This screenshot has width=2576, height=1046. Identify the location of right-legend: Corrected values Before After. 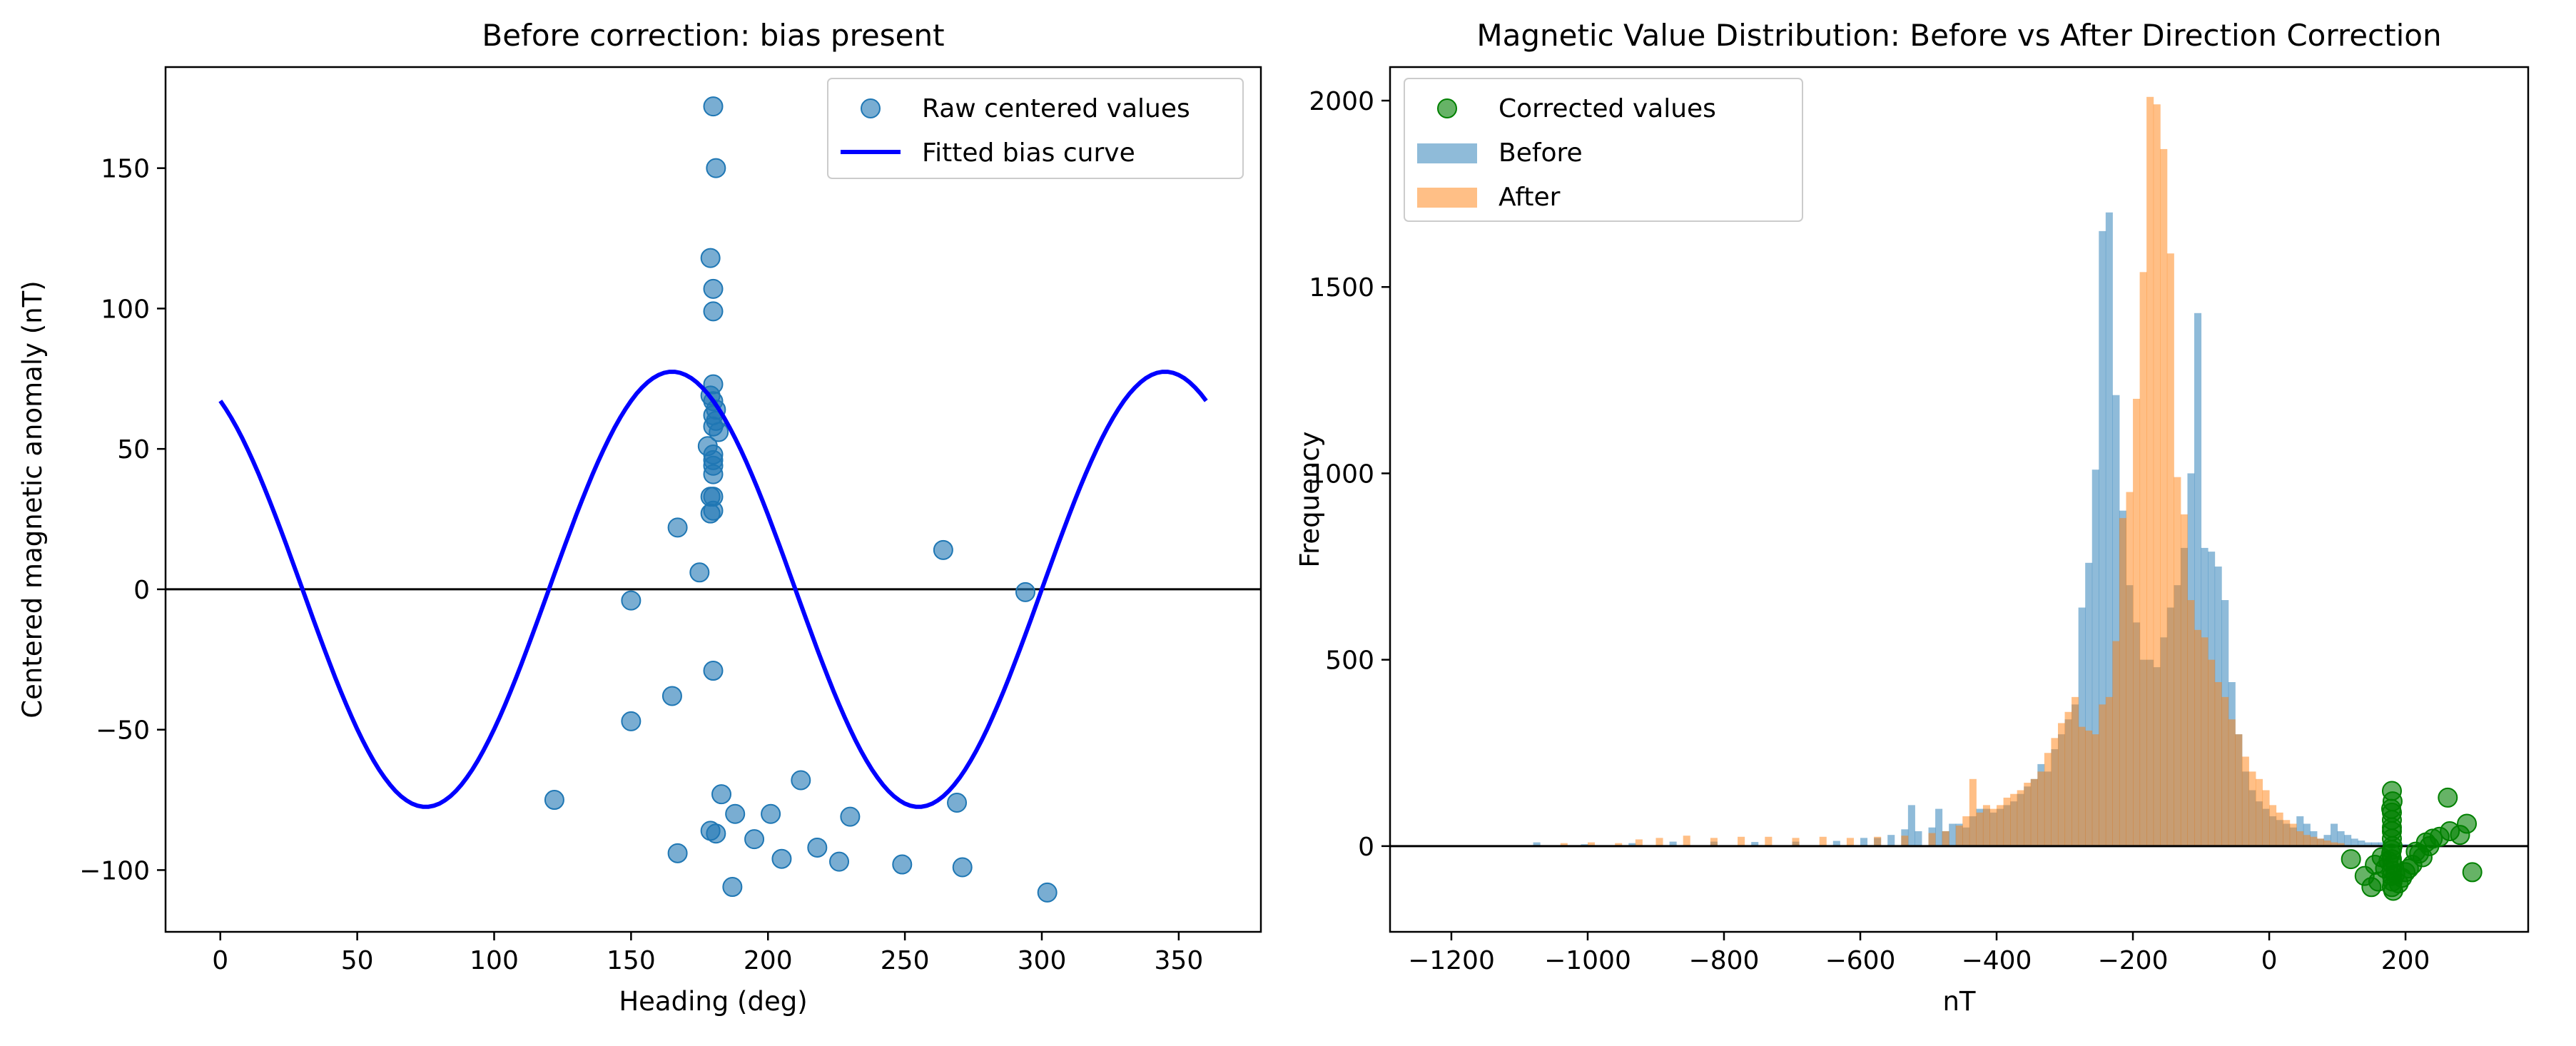
(1603, 150).